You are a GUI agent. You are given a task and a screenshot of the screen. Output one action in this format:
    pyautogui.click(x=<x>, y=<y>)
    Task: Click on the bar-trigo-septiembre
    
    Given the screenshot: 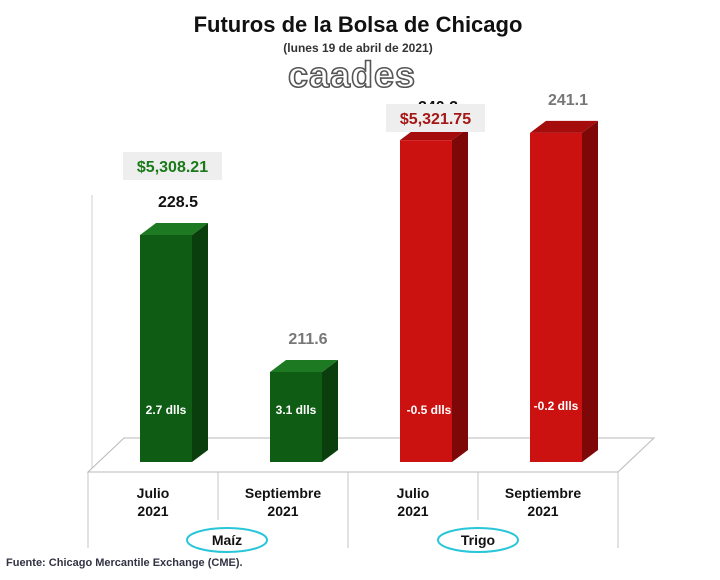 What is the action you would take?
    pyautogui.click(x=564, y=291)
    